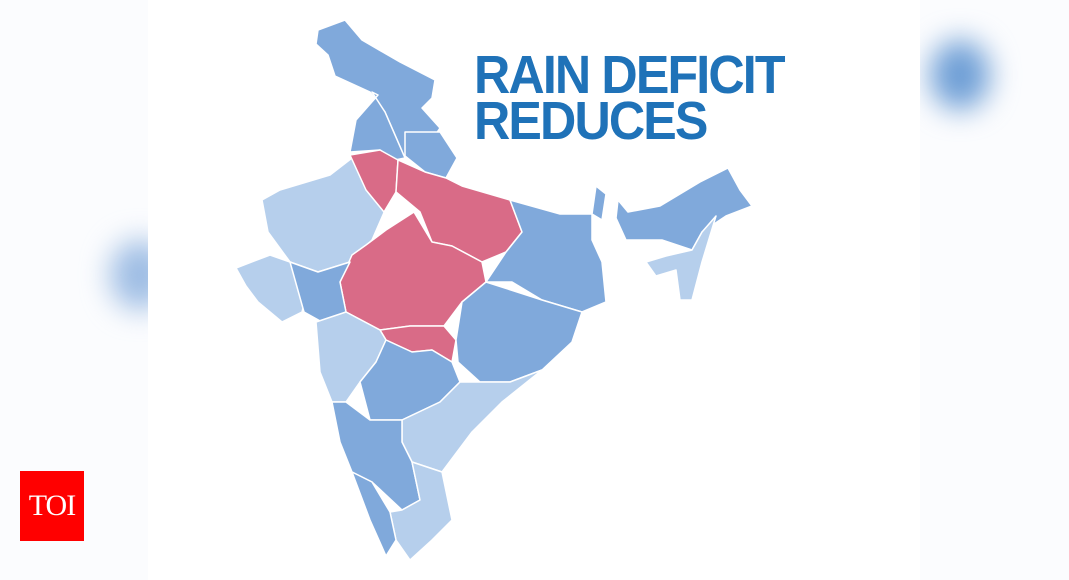 Image resolution: width=1069 pixels, height=580 pixels. What do you see at coordinates (421, 511) in the screenshot?
I see `region-tamil-nadu` at bounding box center [421, 511].